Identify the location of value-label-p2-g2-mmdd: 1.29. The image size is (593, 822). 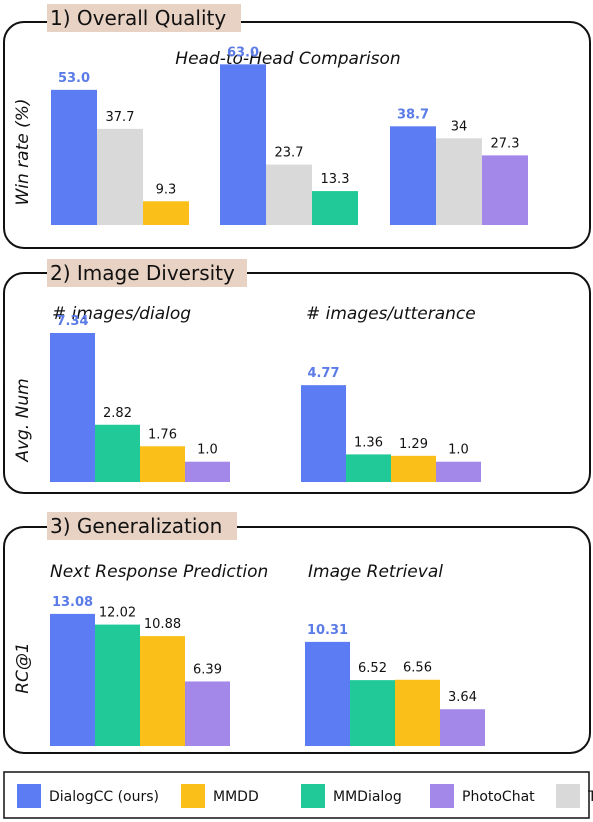
(413, 444).